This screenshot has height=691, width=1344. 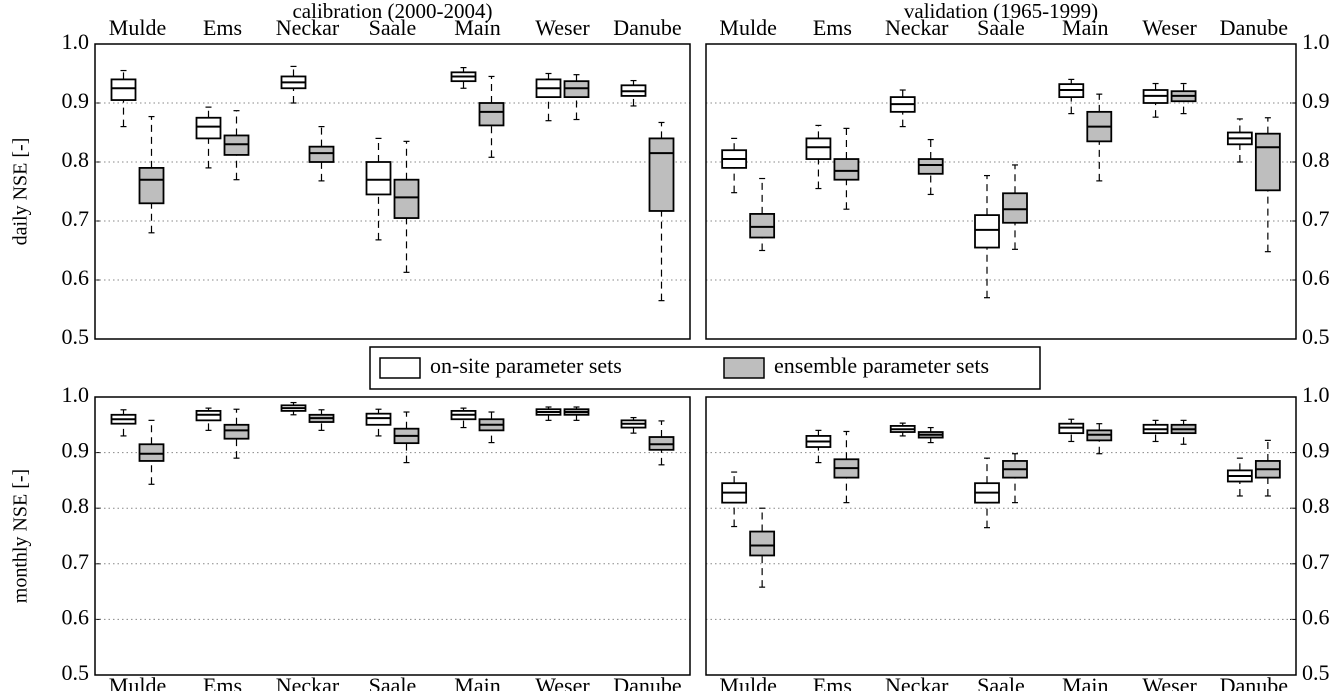 I want to click on chart-title: calibration (2000-2004), so click(x=392, y=11).